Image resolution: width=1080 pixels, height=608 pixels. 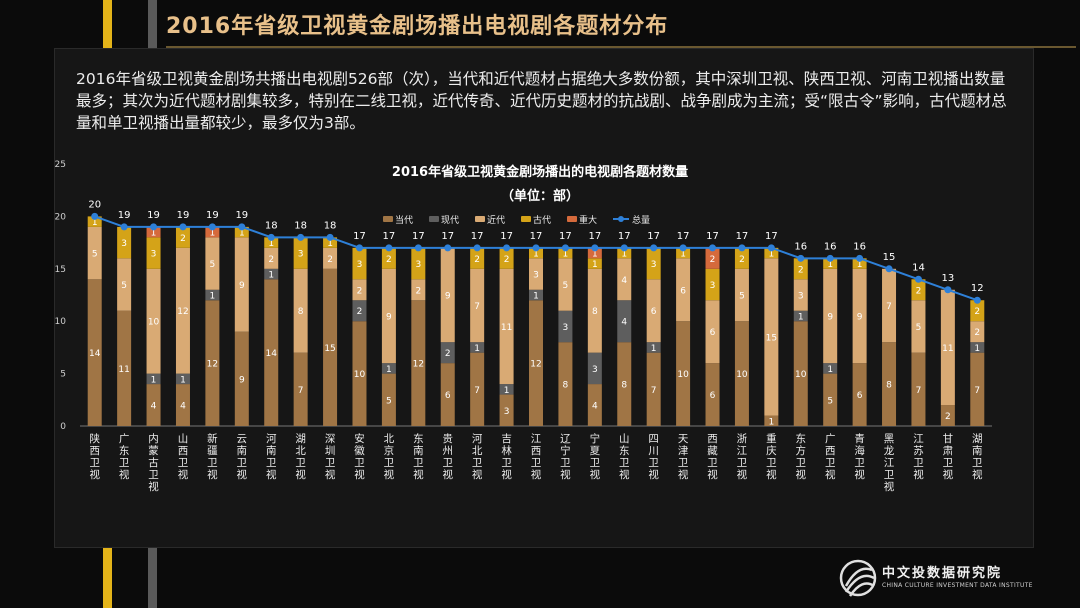 I want to click on x-tick-label: 北京卫视, so click(x=389, y=457).